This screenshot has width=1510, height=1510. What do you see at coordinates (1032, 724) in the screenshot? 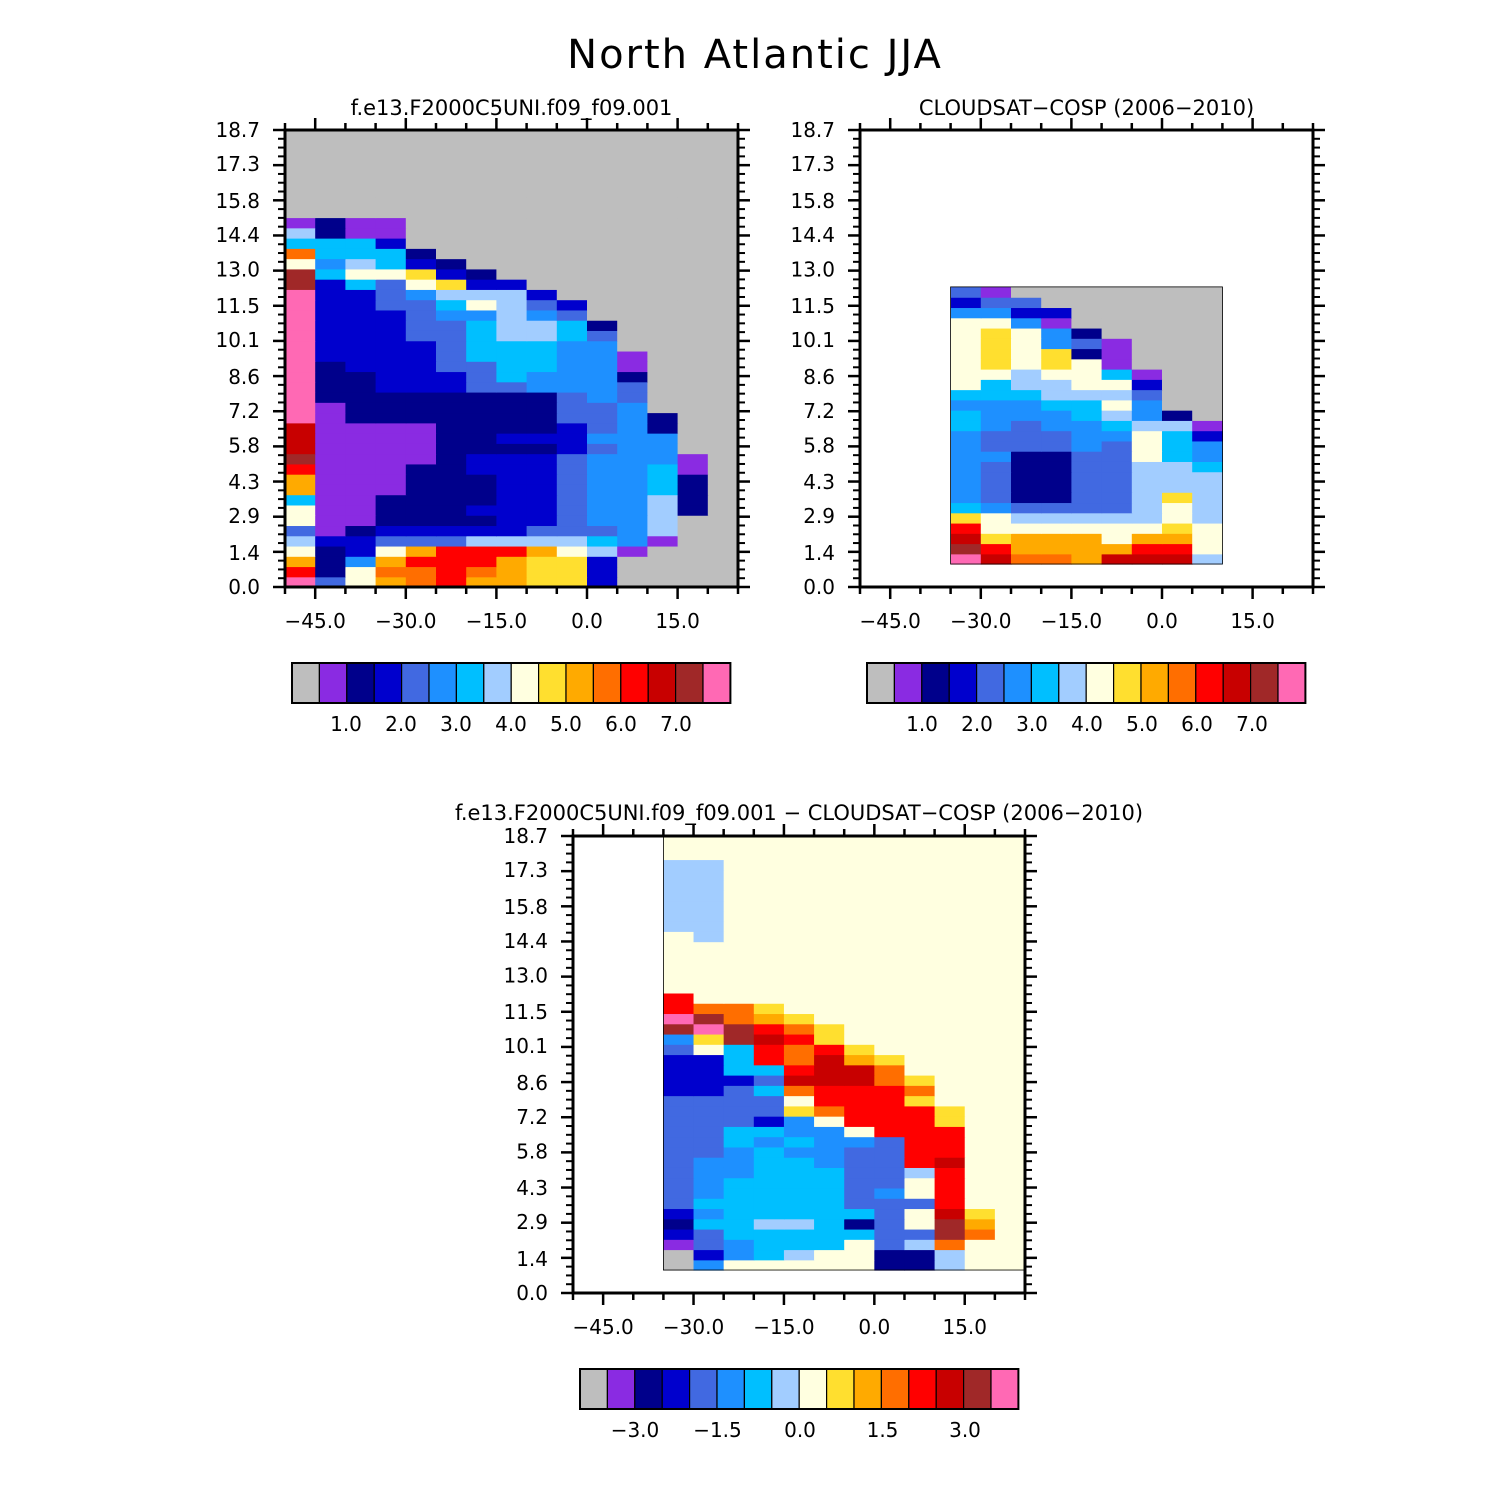
I see `colorbar-label: 3.0` at bounding box center [1032, 724].